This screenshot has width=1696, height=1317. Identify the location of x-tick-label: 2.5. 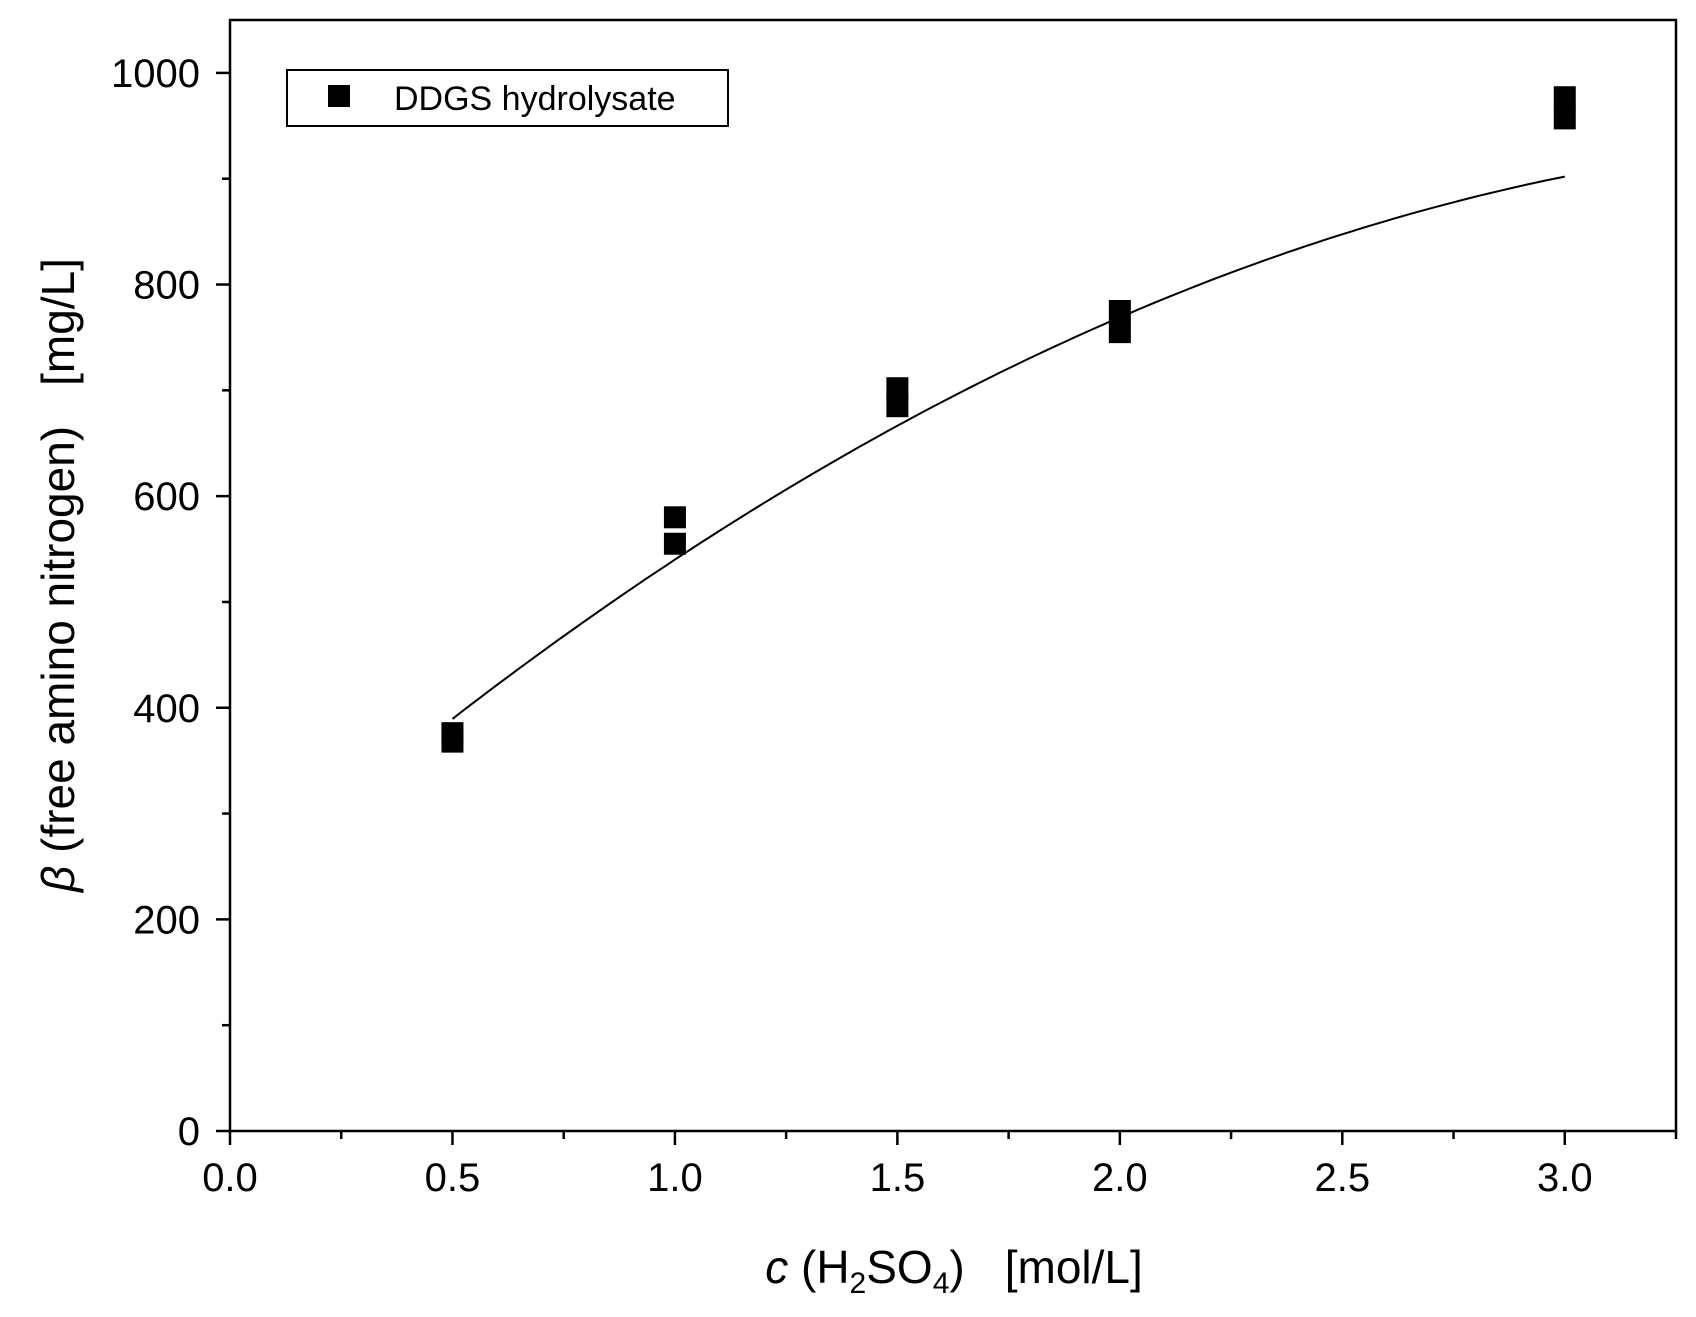
(1343, 1178).